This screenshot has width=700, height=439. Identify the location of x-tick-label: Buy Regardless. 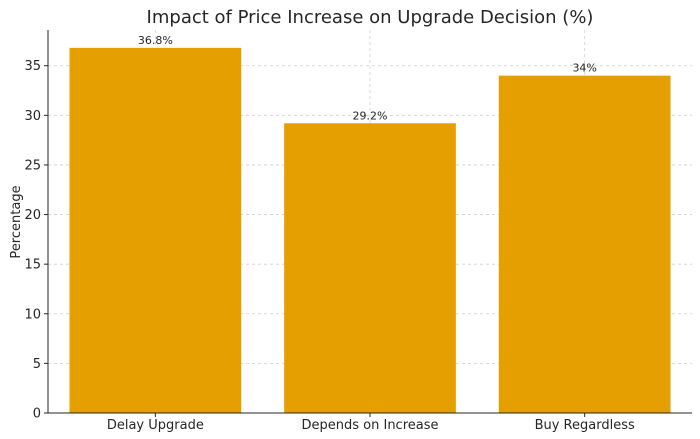
(585, 425).